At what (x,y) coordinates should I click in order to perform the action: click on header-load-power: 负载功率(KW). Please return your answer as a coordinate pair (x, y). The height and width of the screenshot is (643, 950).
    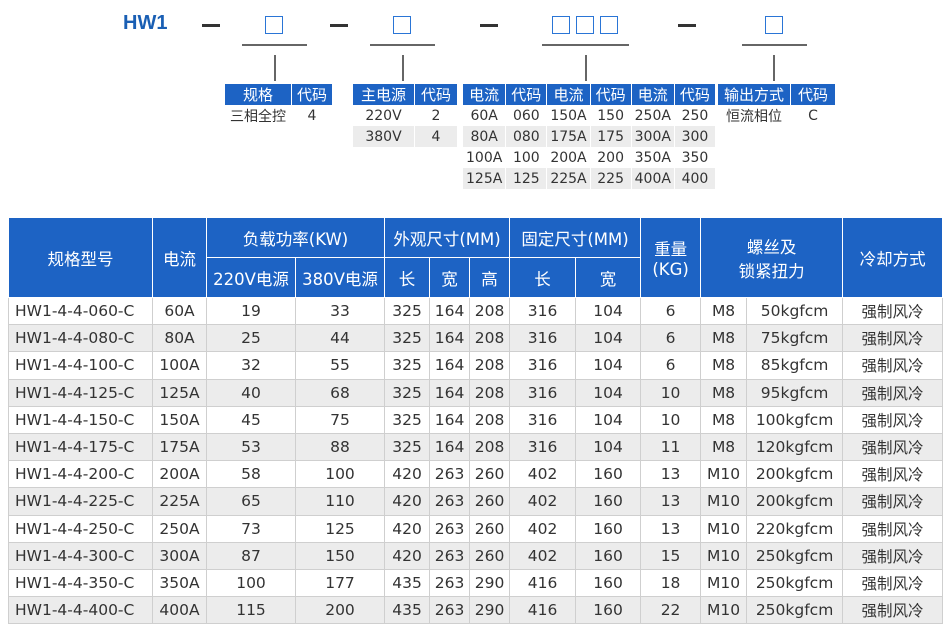
    Looking at the image, I should click on (295, 237).